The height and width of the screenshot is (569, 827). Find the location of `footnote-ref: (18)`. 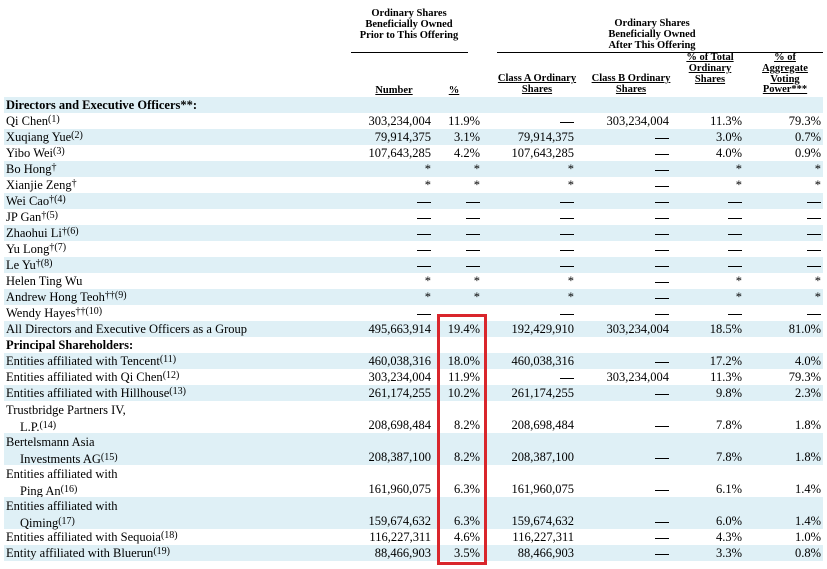

footnote-ref: (18) is located at coordinates (169, 535).